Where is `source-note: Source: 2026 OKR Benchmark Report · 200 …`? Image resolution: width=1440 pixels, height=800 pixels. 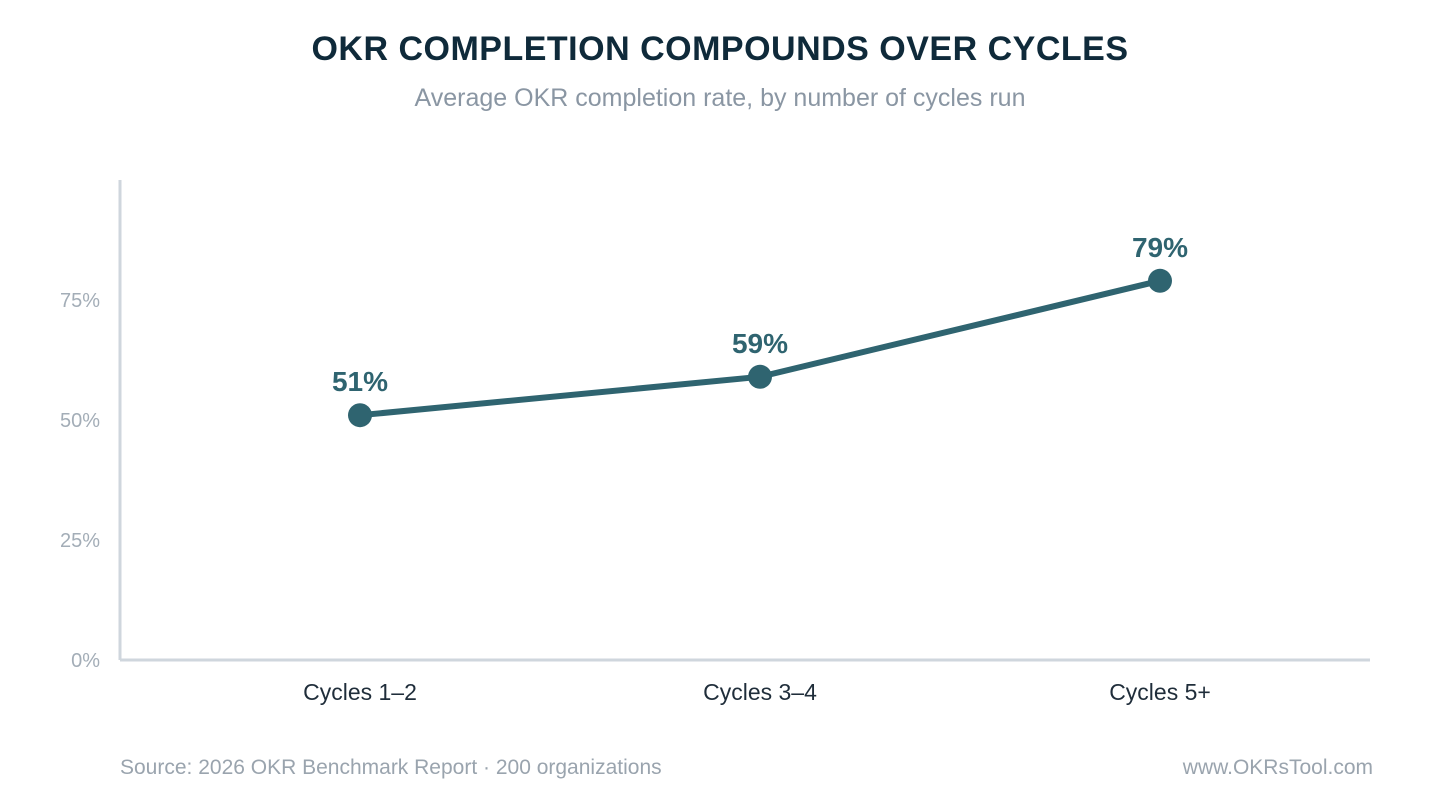
source-note: Source: 2026 OKR Benchmark Report · 200 … is located at coordinates (391, 767).